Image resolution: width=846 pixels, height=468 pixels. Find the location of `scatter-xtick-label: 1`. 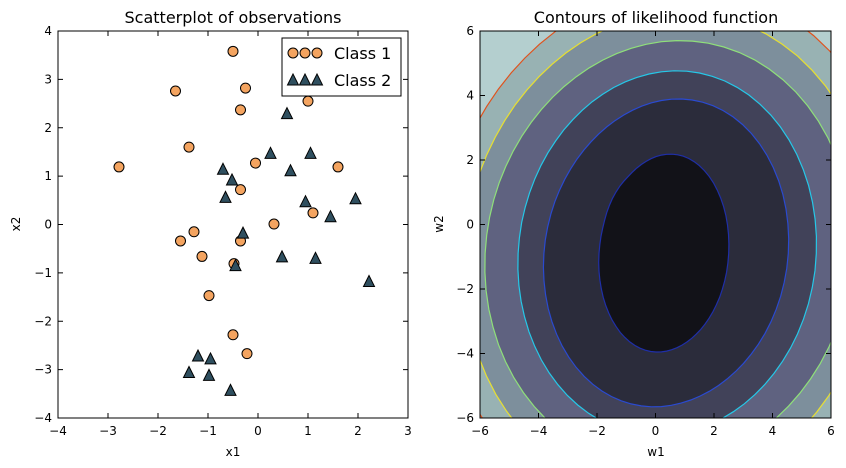

scatter-xtick-label: 1 is located at coordinates (308, 431).